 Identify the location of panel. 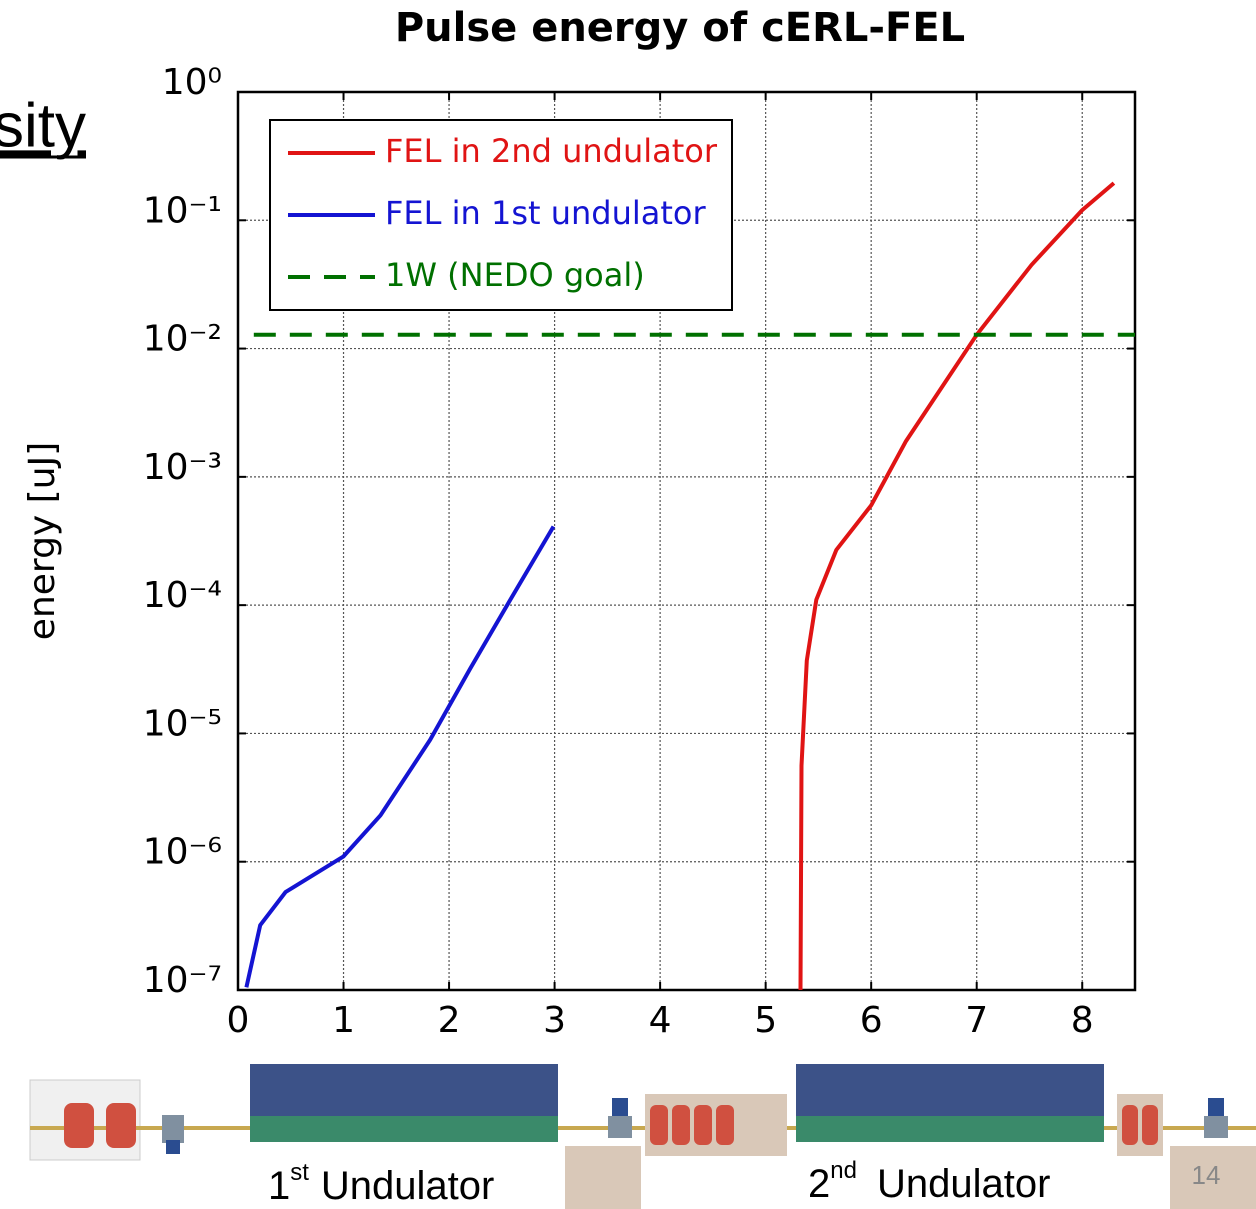
(603, 1177).